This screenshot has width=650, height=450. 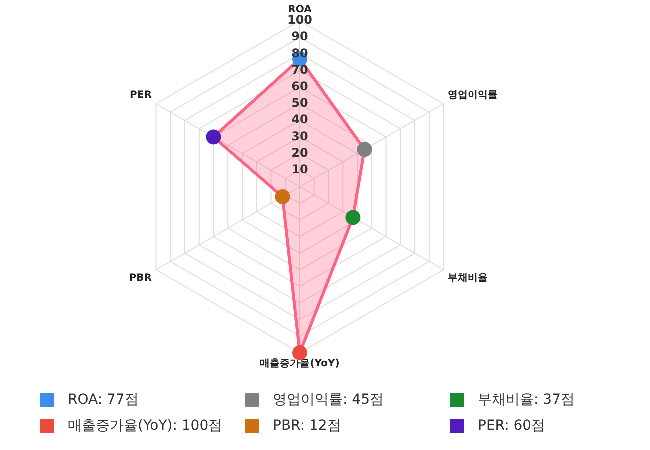 I want to click on y-tick-label: 20, so click(x=300, y=153).